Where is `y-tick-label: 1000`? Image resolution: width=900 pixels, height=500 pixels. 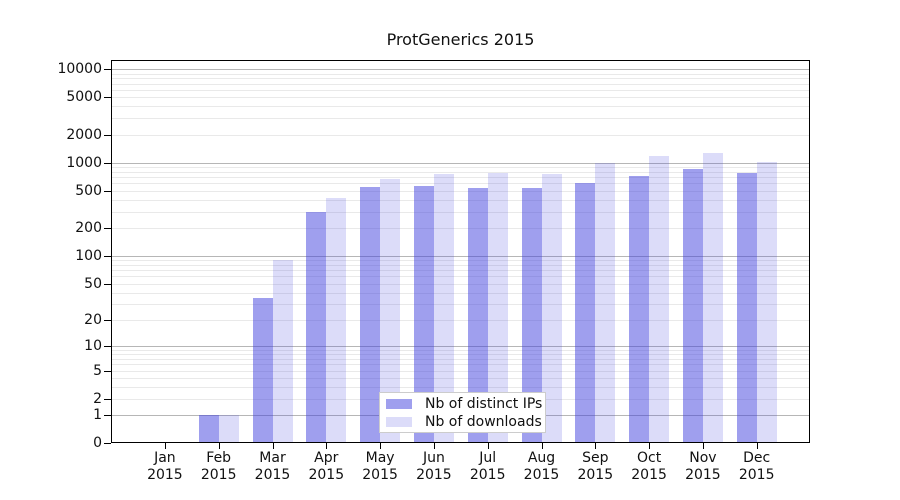
y-tick-label: 1000 is located at coordinates (84, 162).